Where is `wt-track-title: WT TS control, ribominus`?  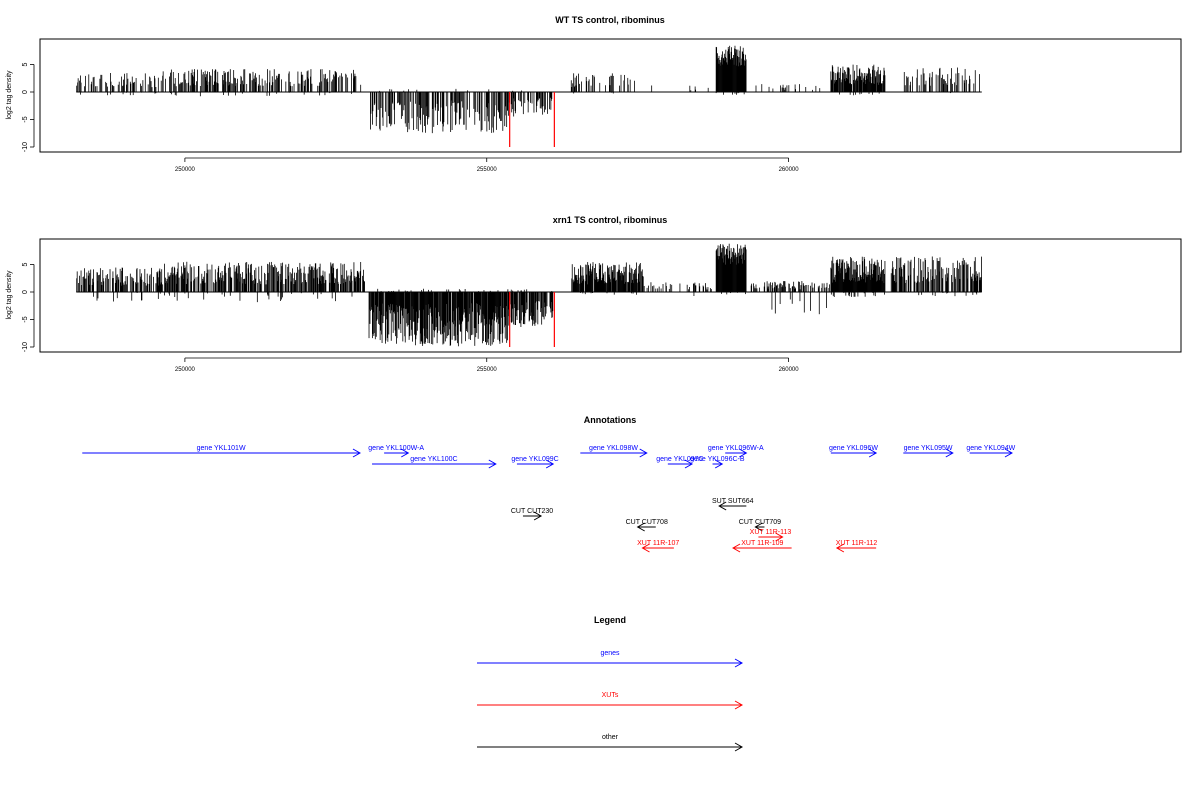 wt-track-title: WT TS control, ribominus is located at coordinates (610, 20).